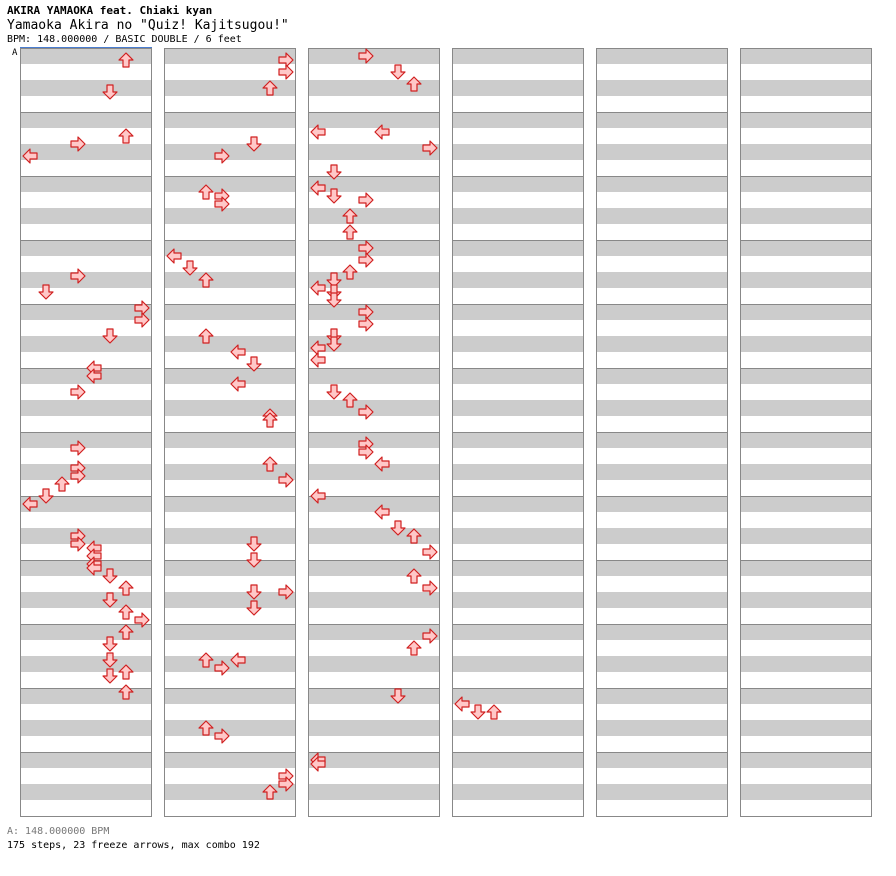  I want to click on song-title: Yamaoka Akira no "Quiz! Kajitsugou!", so click(148, 25).